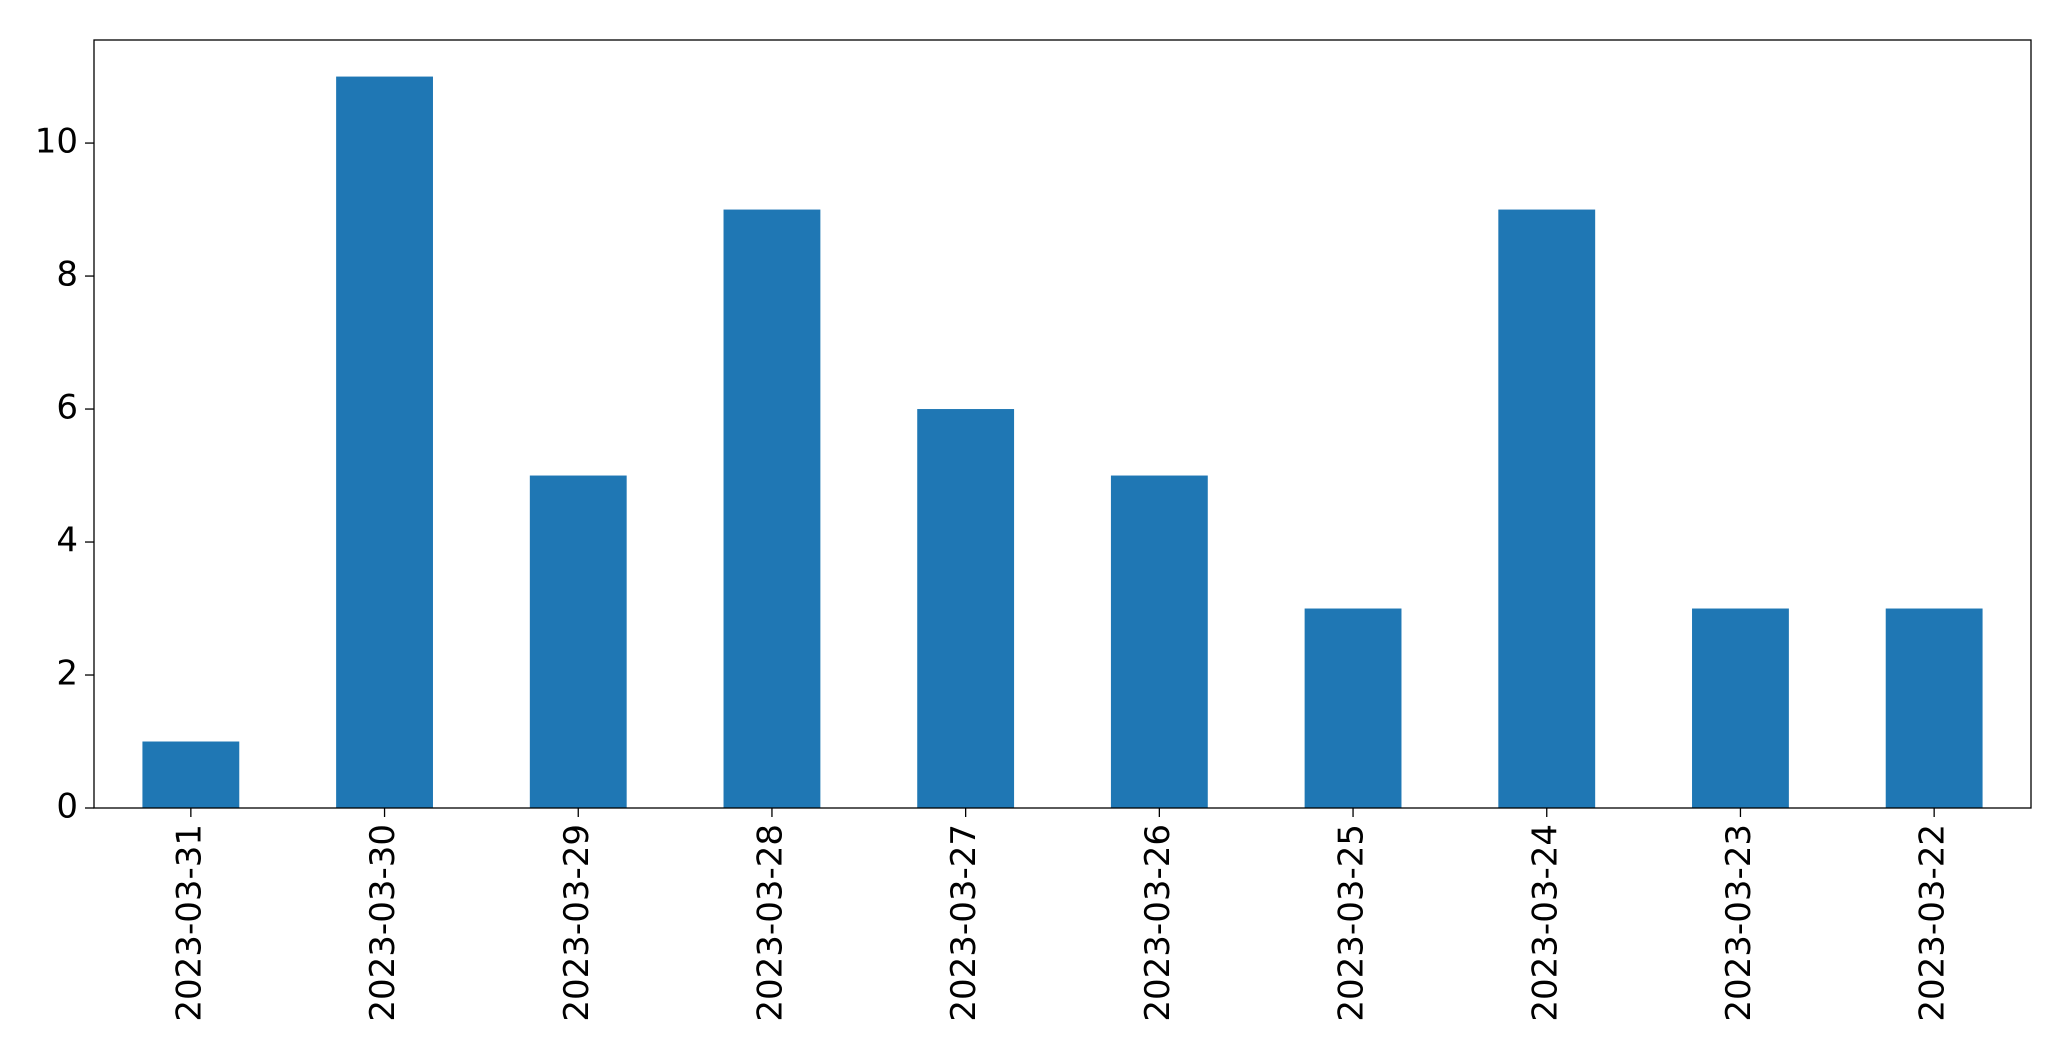  Describe the element at coordinates (67, 275) in the screenshot. I see `y-tick-label: 8` at that location.